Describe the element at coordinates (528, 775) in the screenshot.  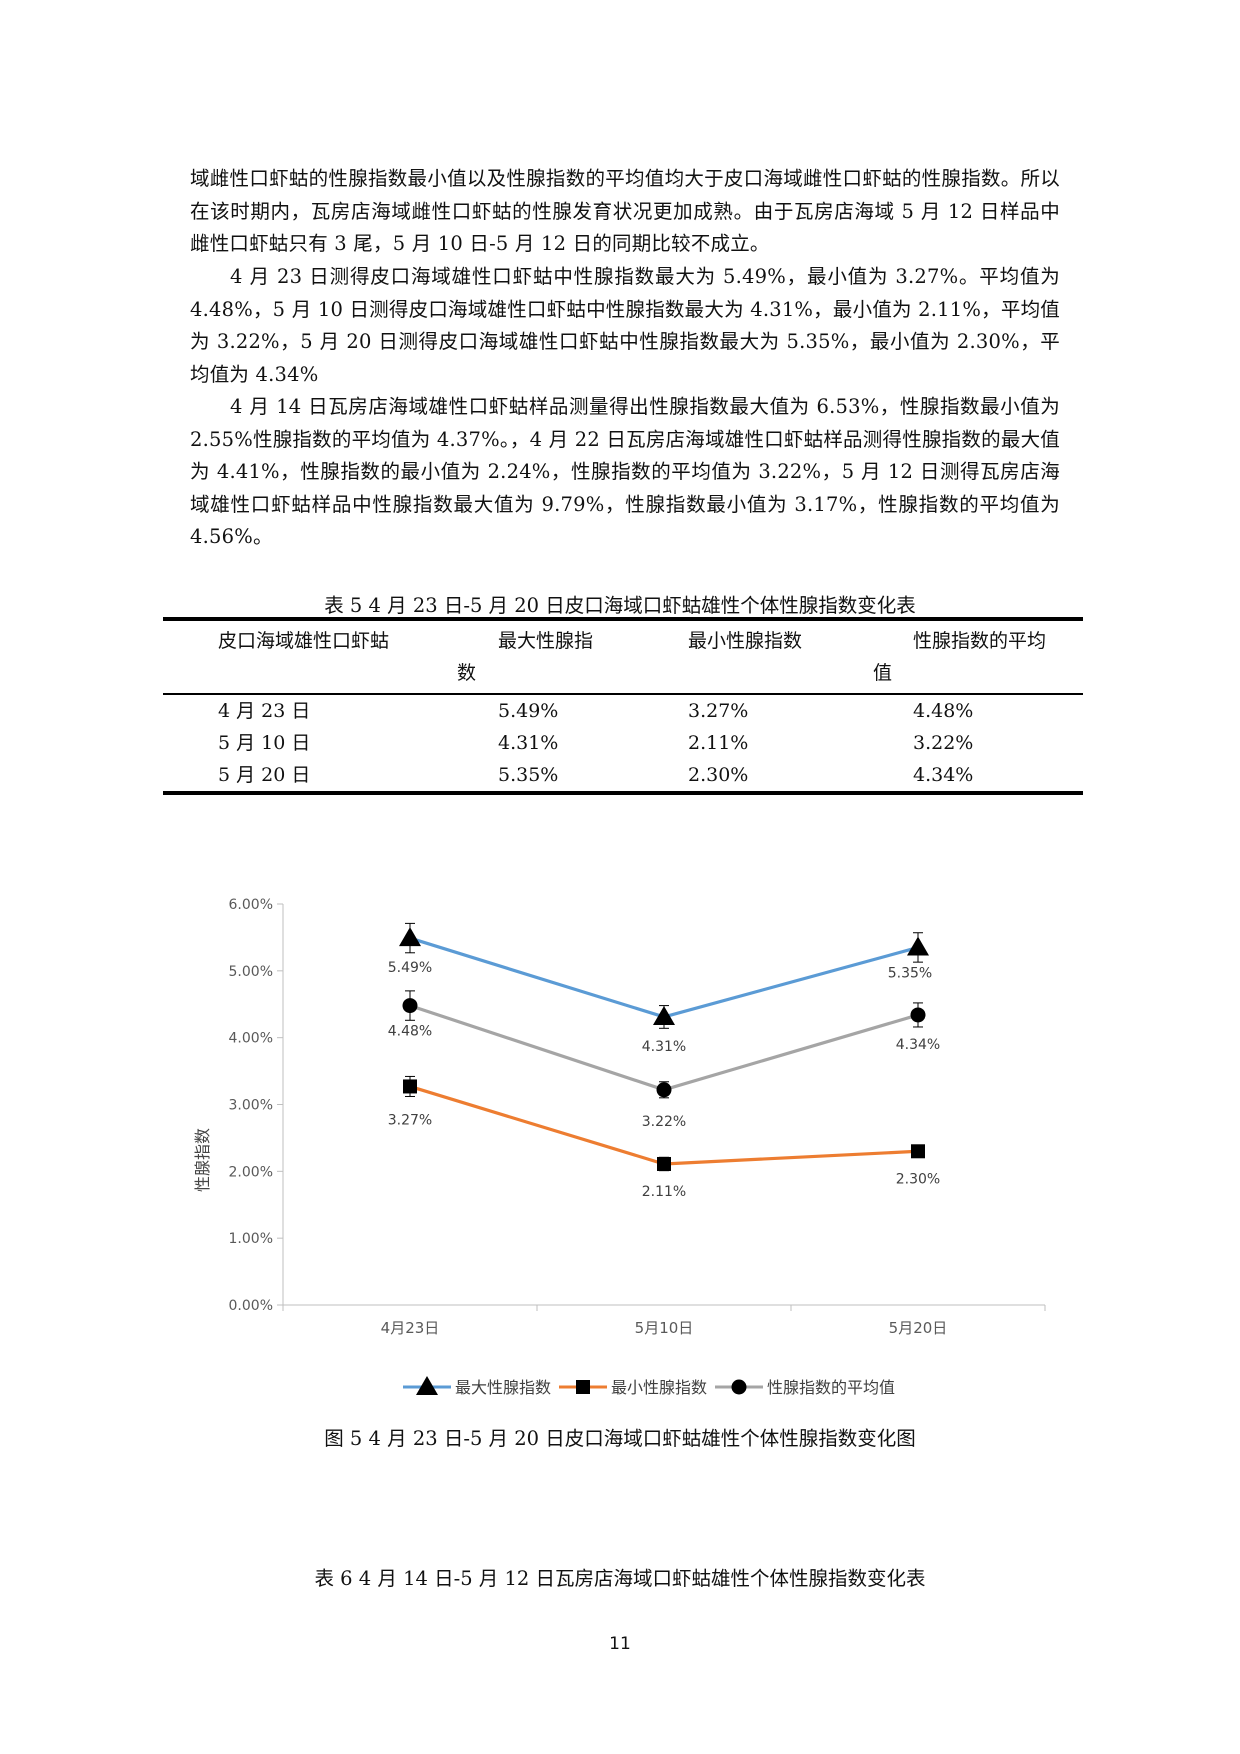
I see `table5-cell-max: 5.35%` at that location.